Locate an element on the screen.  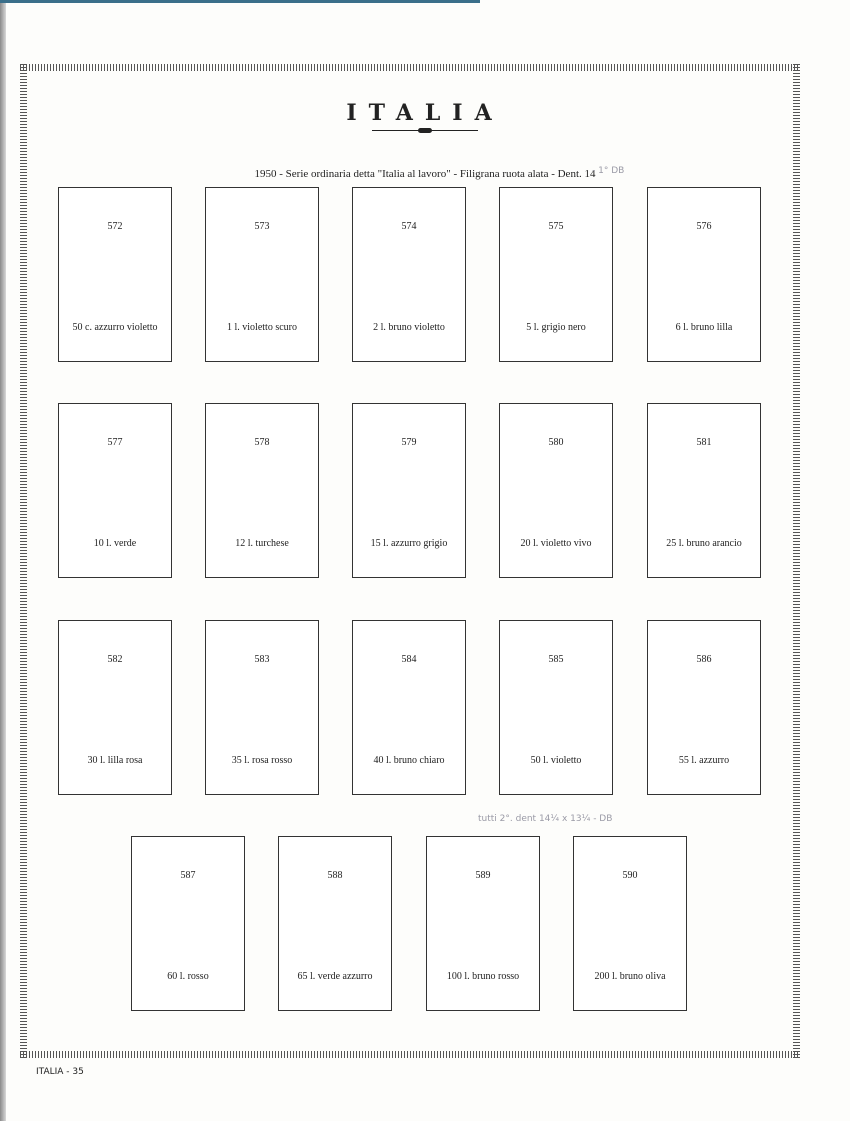
stamp-description: 200 l. bruno oliva is located at coordinates (630, 976).